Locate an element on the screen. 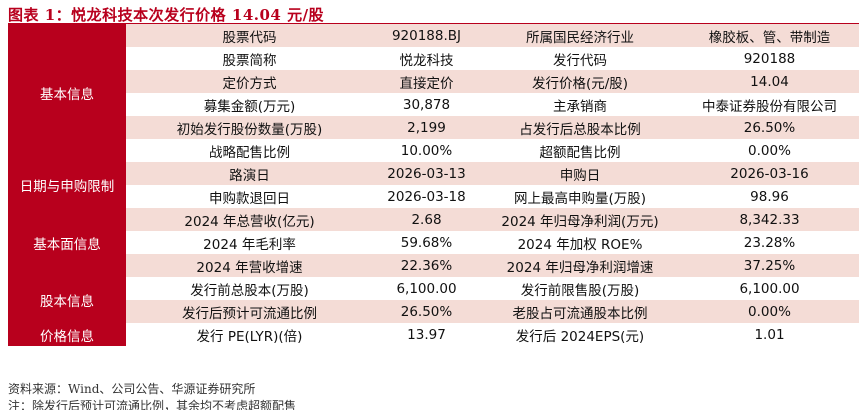 The height and width of the screenshot is (416, 867). table-row: 初始发行股份数量(万股) 2,199 占发行后总股本比例 26.50% is located at coordinates (433, 127).